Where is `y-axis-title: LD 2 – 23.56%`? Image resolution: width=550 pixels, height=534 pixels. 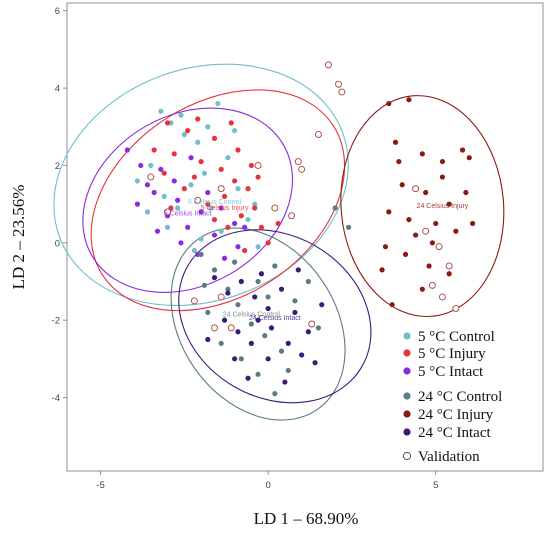 y-axis-title: LD 2 – 23.56% is located at coordinates (18, 237).